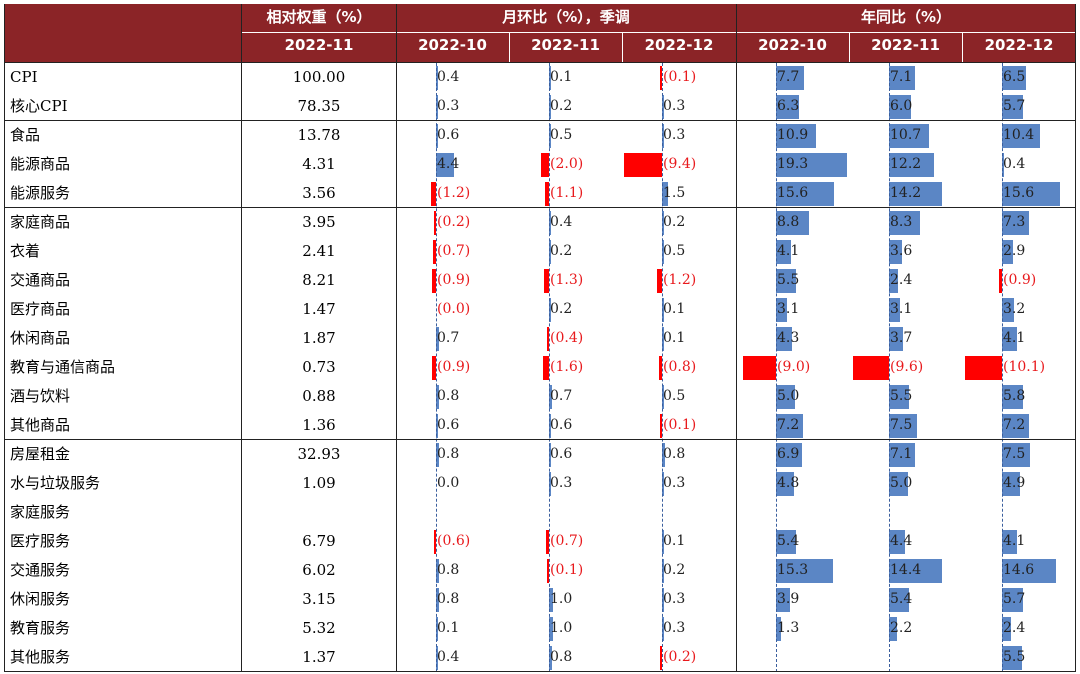  Describe the element at coordinates (25, 251) in the screenshot. I see `row-label: 衣着` at that location.